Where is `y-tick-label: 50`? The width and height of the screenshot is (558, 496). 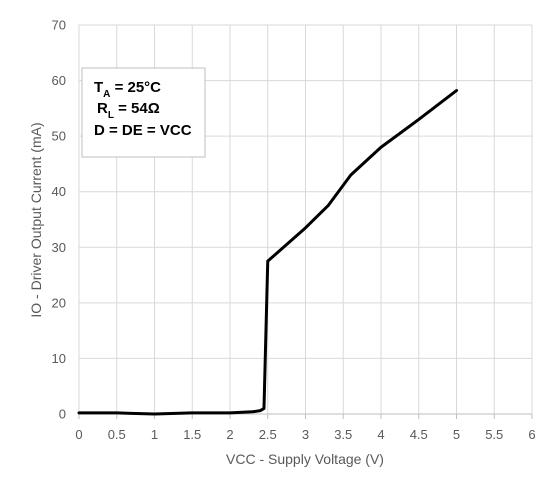
y-tick-label: 50 is located at coordinates (59, 136).